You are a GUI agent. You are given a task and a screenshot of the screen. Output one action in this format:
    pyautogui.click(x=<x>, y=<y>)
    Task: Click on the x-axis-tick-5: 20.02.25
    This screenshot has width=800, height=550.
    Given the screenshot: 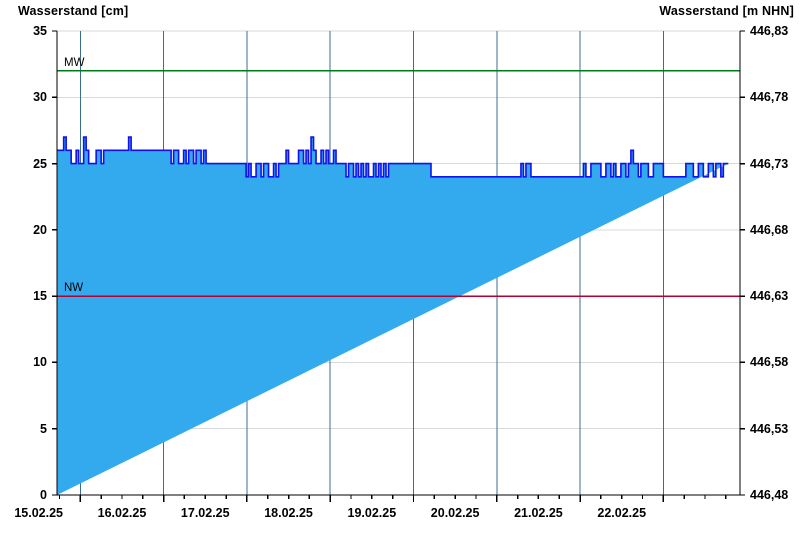 What is the action you would take?
    pyautogui.click(x=455, y=513)
    